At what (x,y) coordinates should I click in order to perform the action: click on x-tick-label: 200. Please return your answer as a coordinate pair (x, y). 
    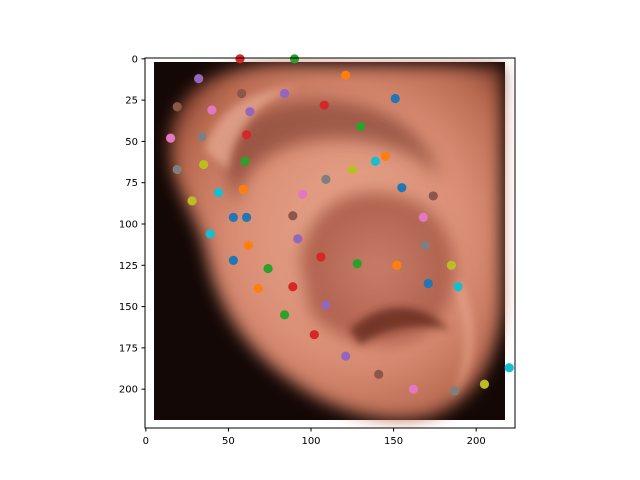
    Looking at the image, I should click on (476, 441).